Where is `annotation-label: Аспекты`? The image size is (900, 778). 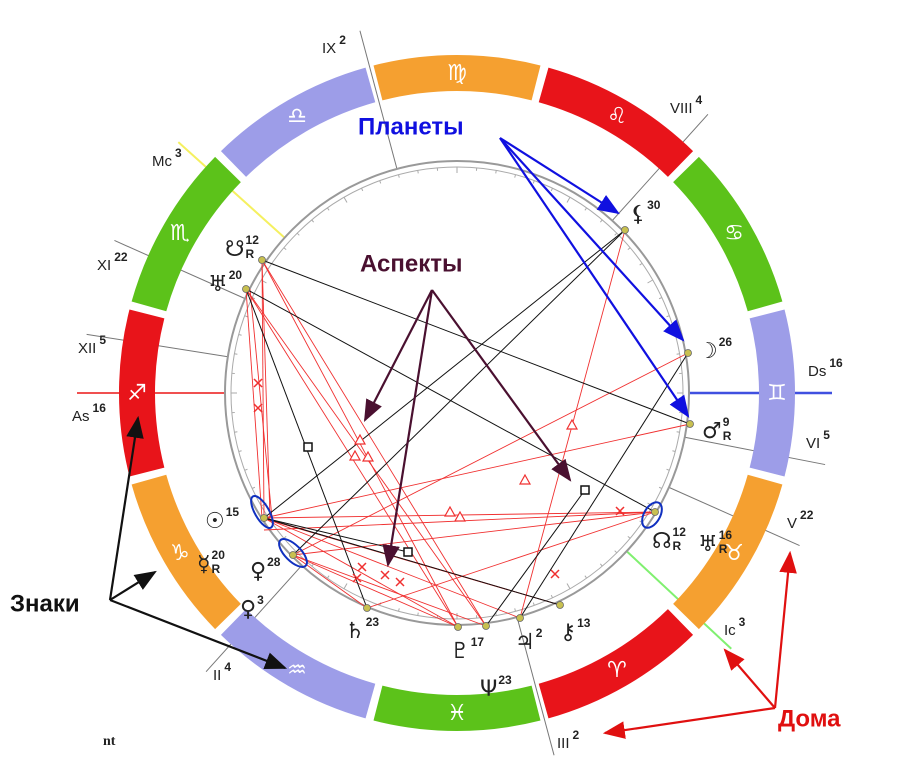
annotation-label: Аспекты is located at coordinates (411, 263).